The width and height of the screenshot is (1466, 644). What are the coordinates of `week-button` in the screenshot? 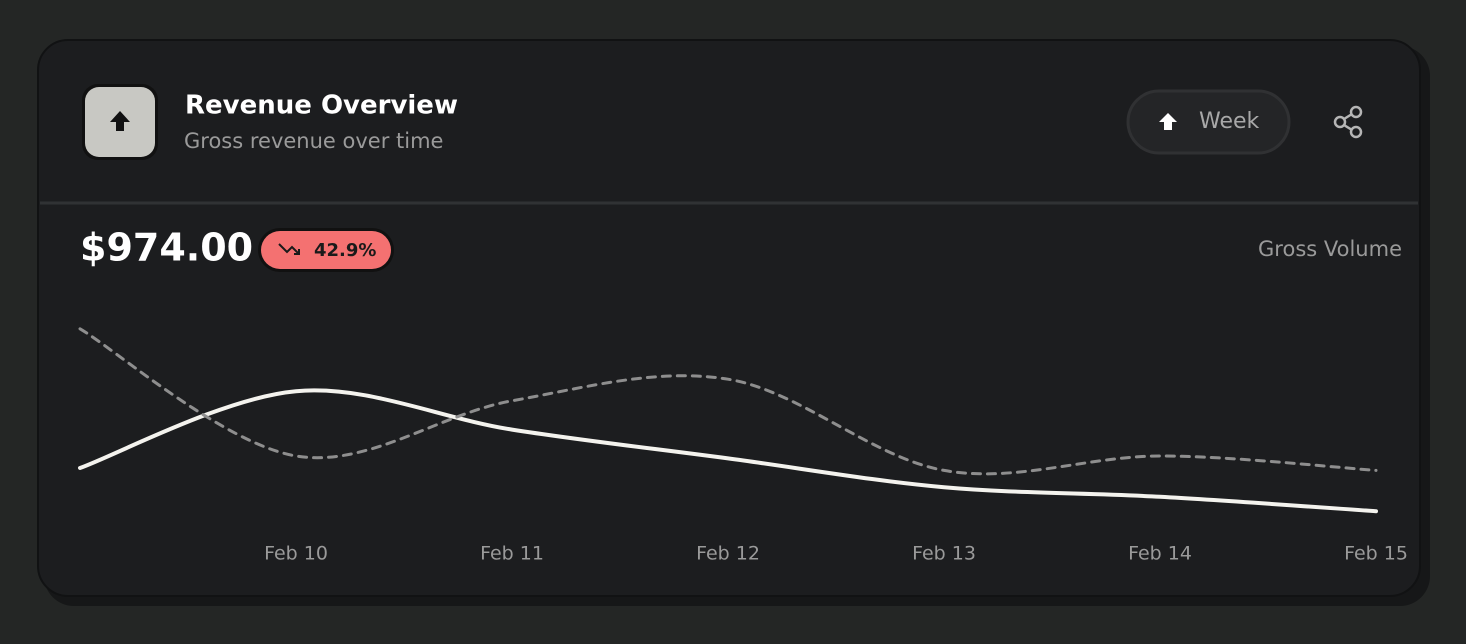 It's located at (1208, 122).